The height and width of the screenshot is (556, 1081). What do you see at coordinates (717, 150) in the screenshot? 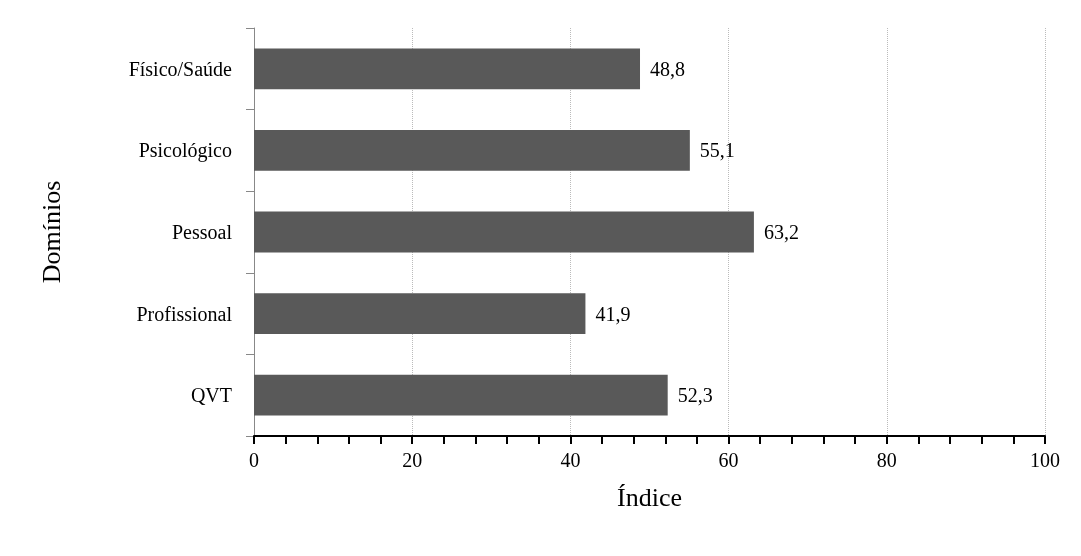
I see `data-label: 55,1` at bounding box center [717, 150].